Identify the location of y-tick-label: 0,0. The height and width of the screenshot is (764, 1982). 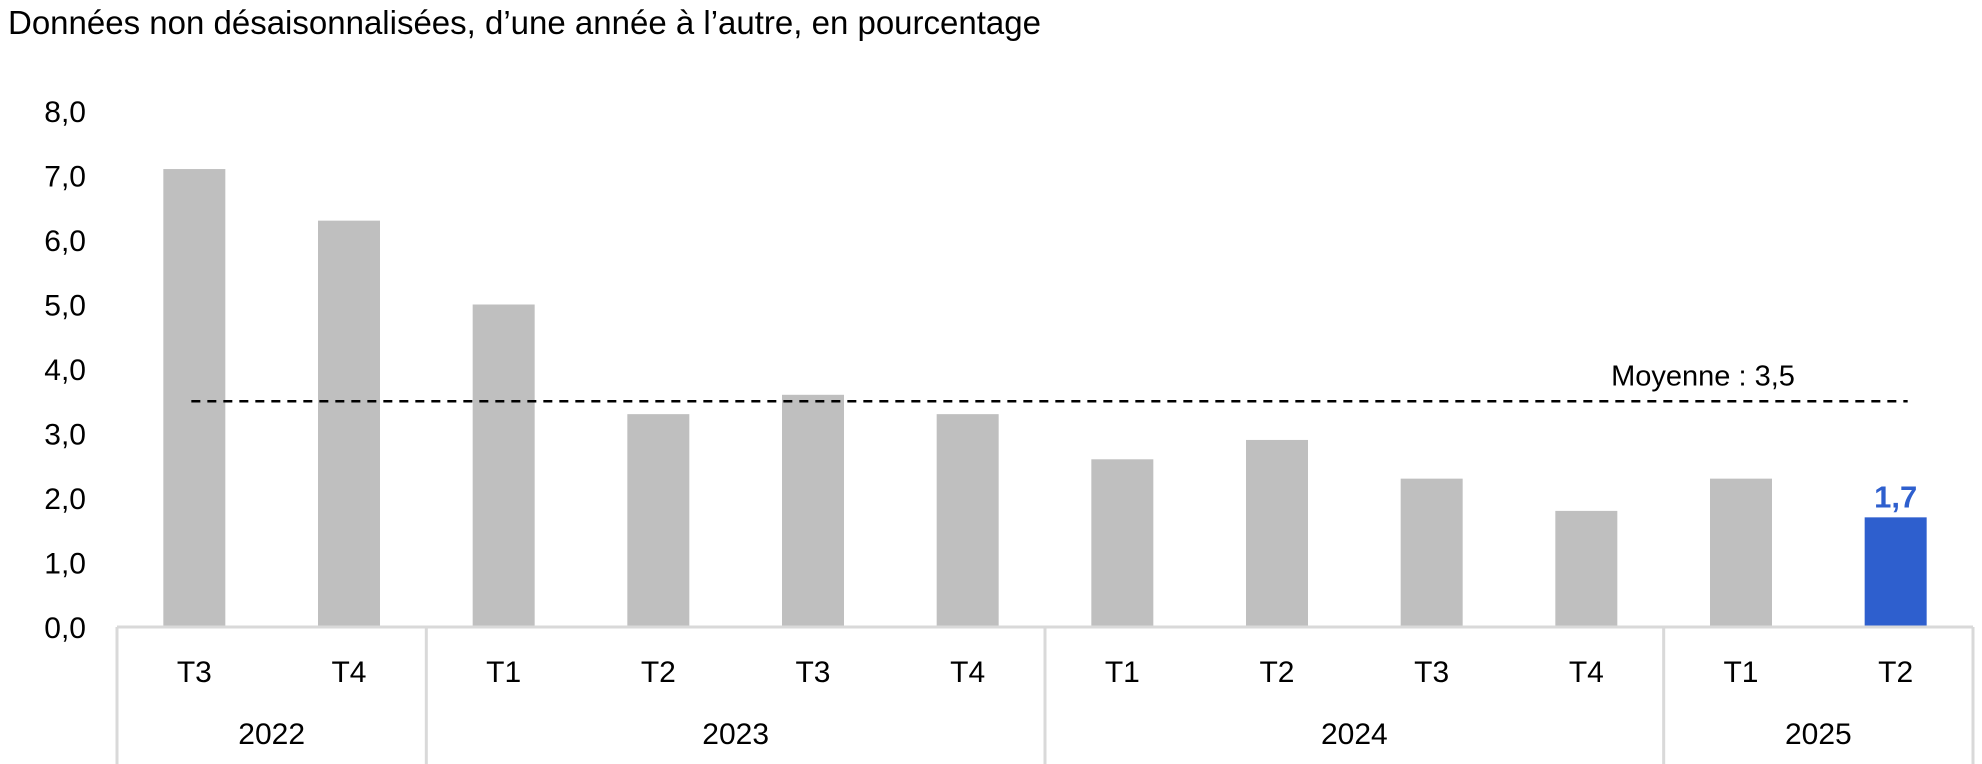
(65, 628).